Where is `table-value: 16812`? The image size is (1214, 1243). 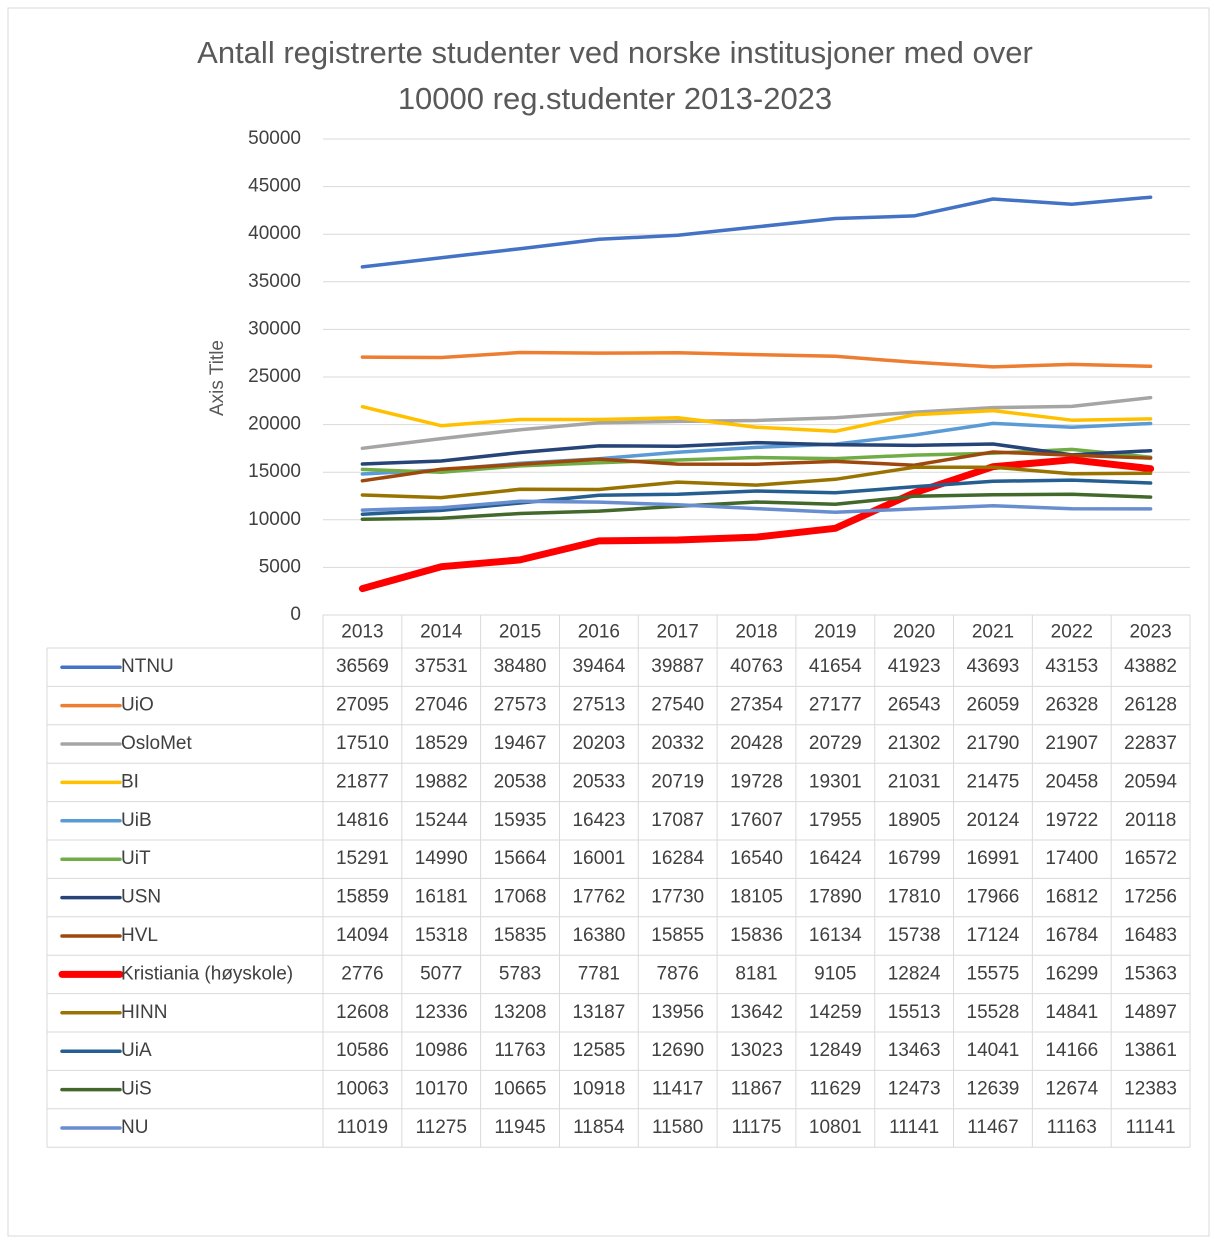 table-value: 16812 is located at coordinates (1071, 897).